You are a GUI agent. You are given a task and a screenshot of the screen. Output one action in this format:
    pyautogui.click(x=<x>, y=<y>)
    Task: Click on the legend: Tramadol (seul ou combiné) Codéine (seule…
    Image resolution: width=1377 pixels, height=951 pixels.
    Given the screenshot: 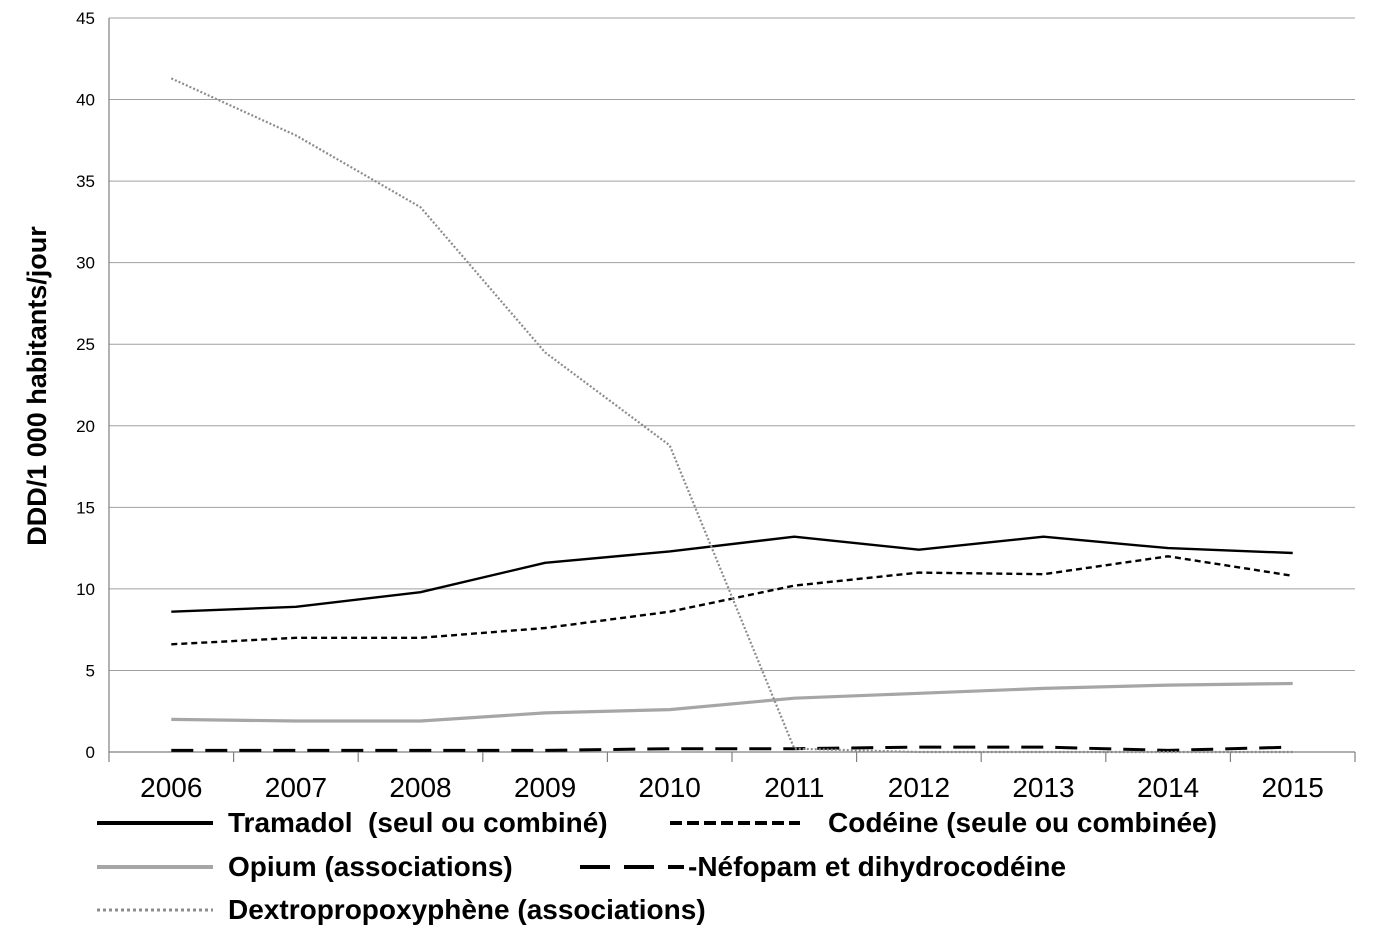 What is the action you would take?
    pyautogui.click(x=657, y=866)
    